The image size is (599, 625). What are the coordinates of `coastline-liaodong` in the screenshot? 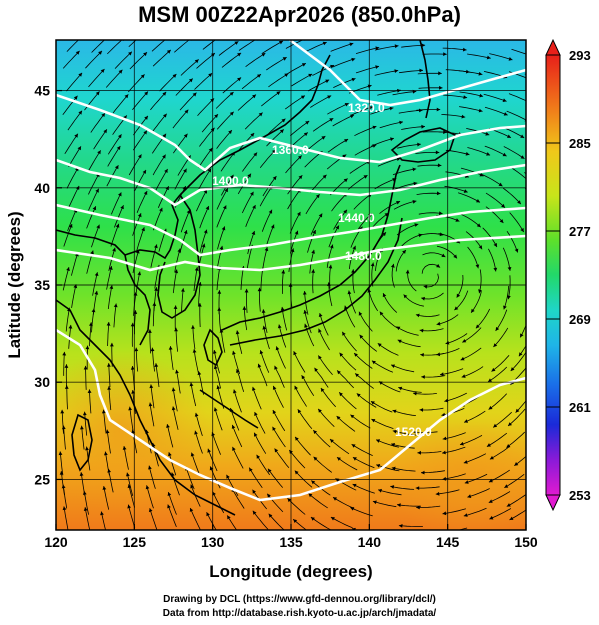 It's located at (152, 227).